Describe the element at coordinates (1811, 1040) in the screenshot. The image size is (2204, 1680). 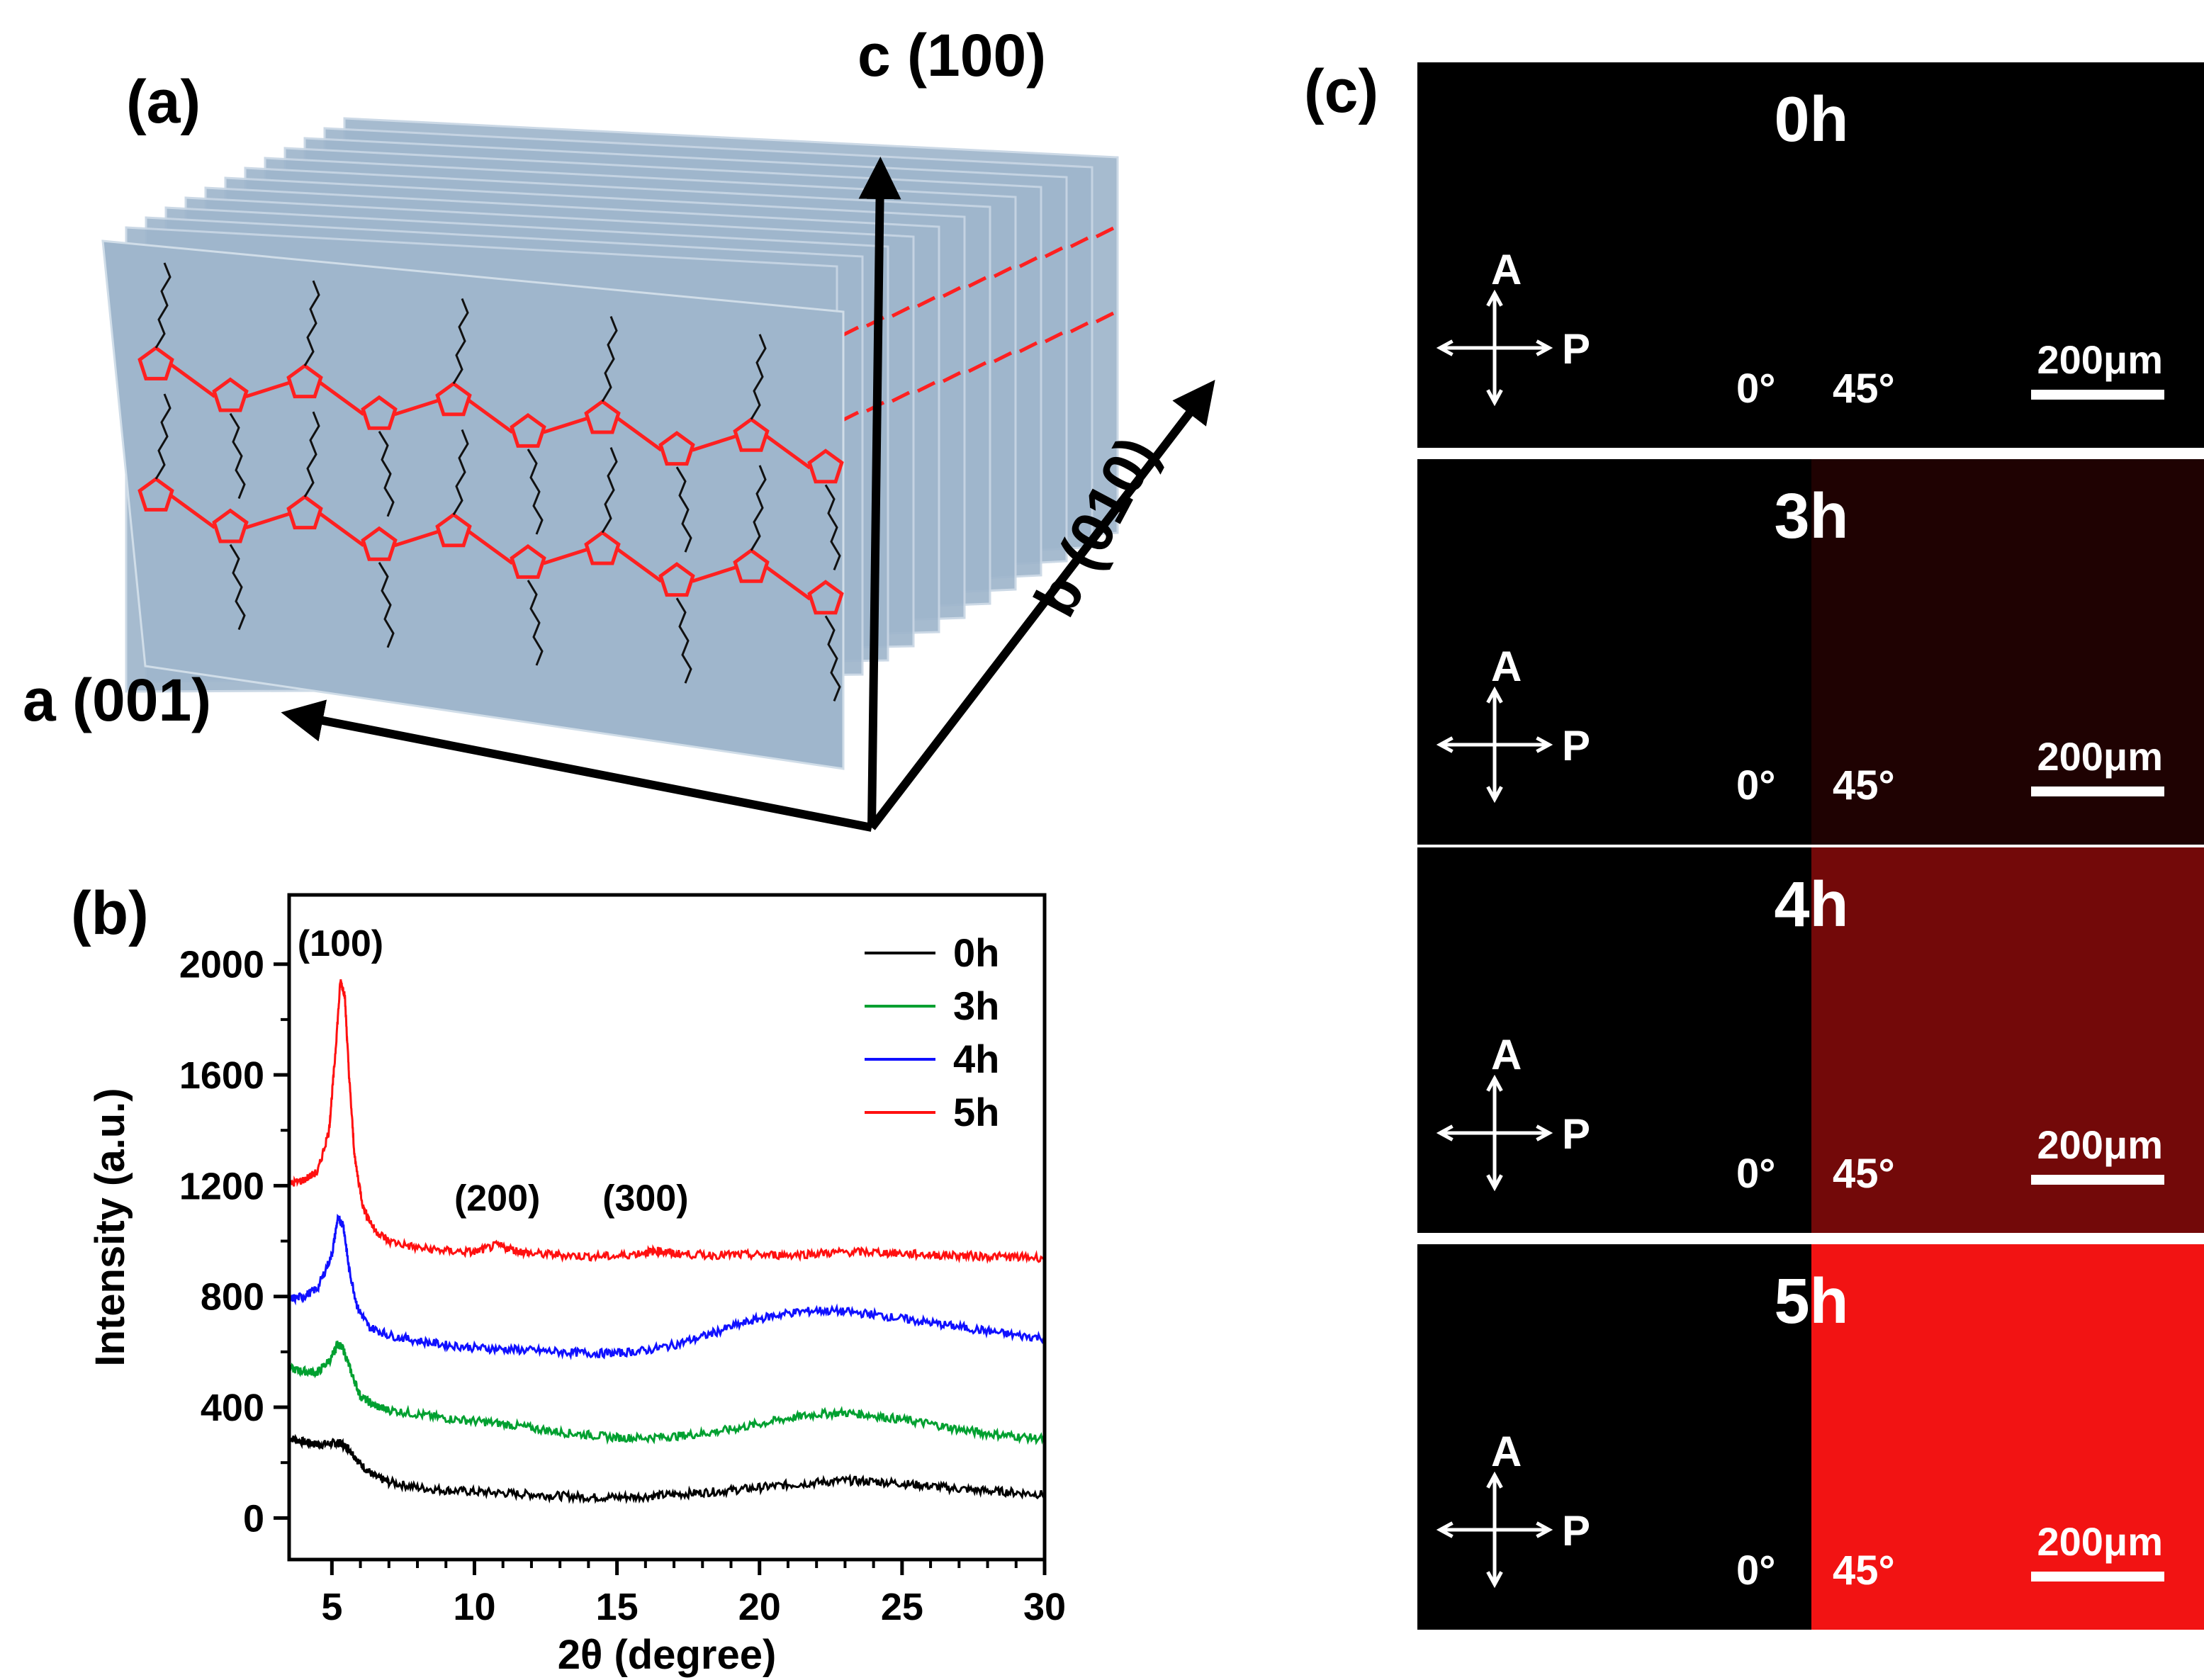
I see `pom-image-4h: 4h A P 0° 45° 200μm` at that location.